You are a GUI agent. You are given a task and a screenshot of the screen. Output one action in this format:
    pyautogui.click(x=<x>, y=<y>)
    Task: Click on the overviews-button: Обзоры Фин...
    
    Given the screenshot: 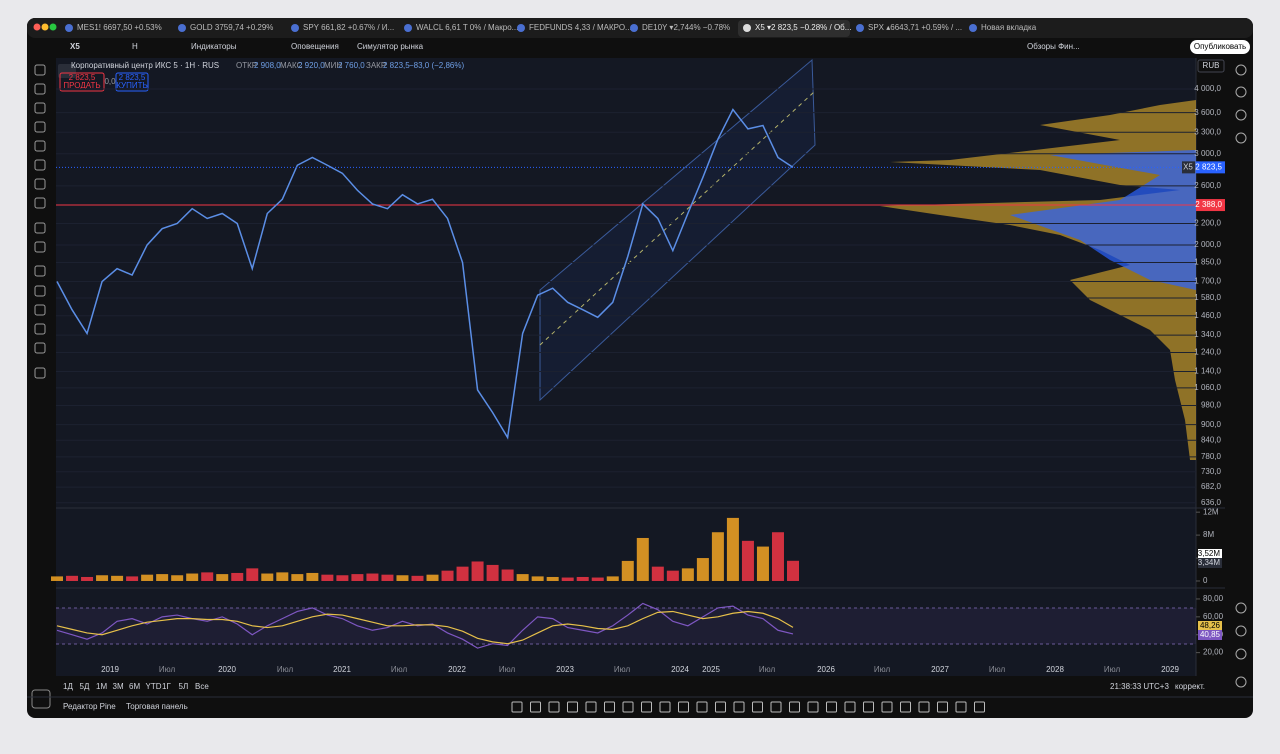 What is the action you would take?
    pyautogui.click(x=1053, y=46)
    